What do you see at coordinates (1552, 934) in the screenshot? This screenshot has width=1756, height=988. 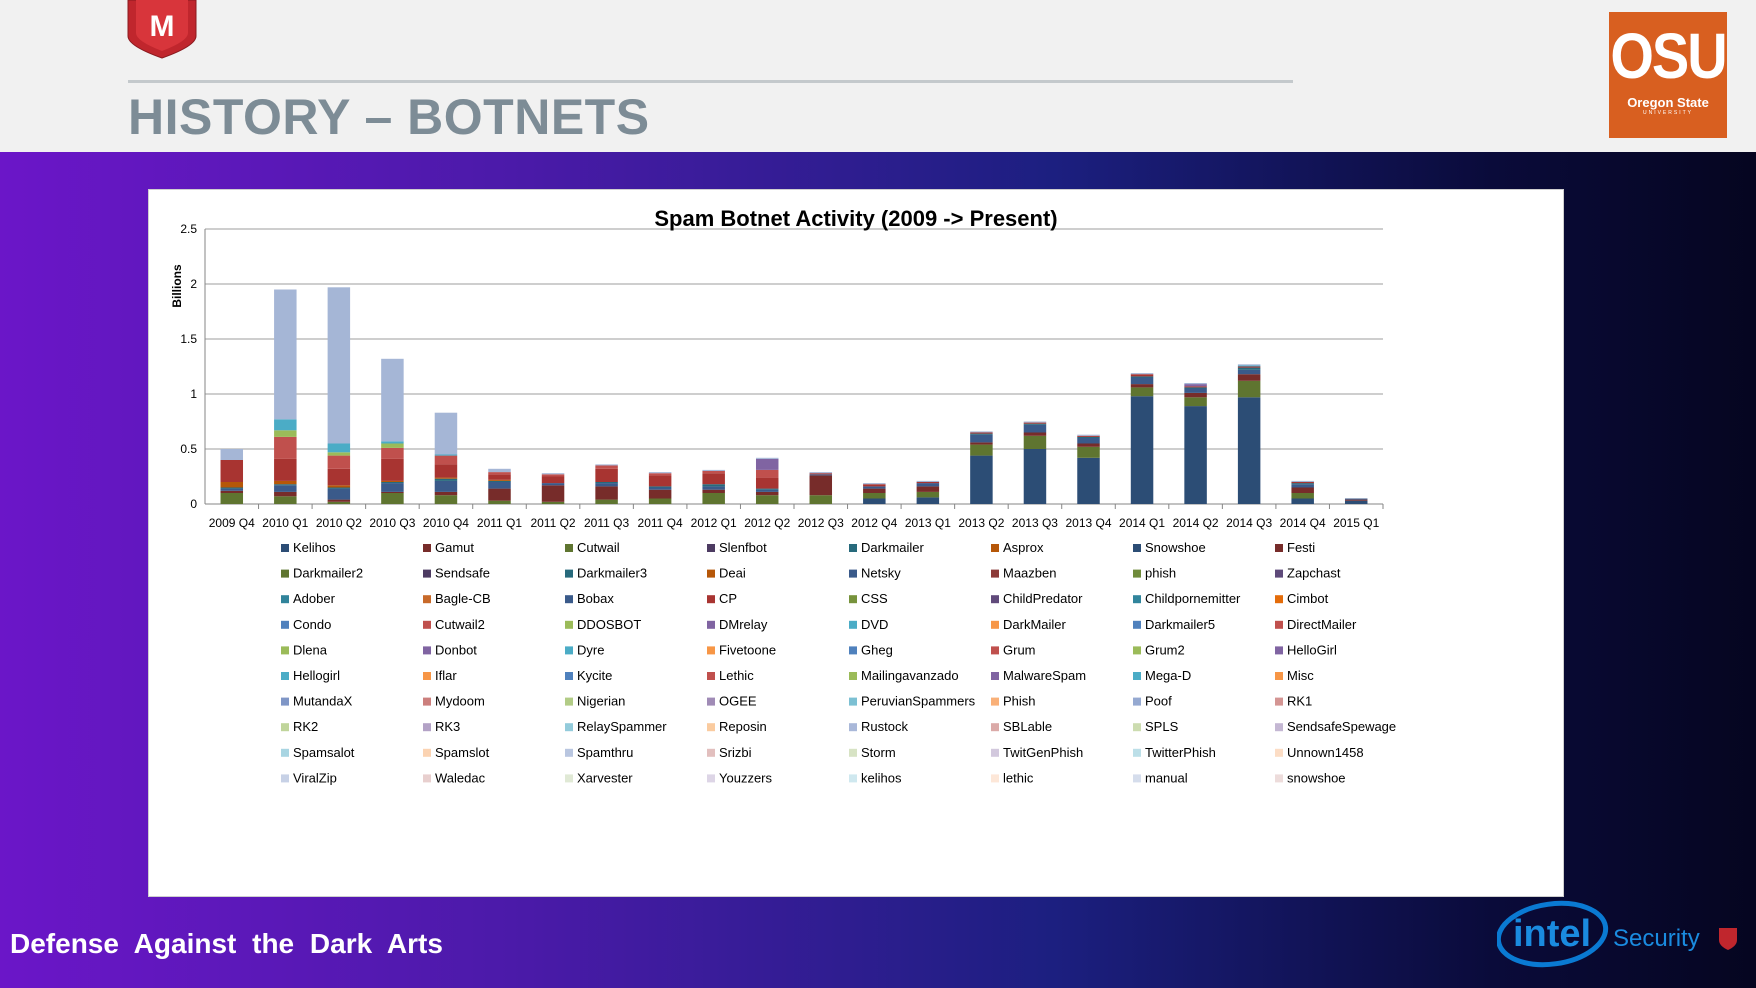 I see `intel-logo-text: intel` at bounding box center [1552, 934].